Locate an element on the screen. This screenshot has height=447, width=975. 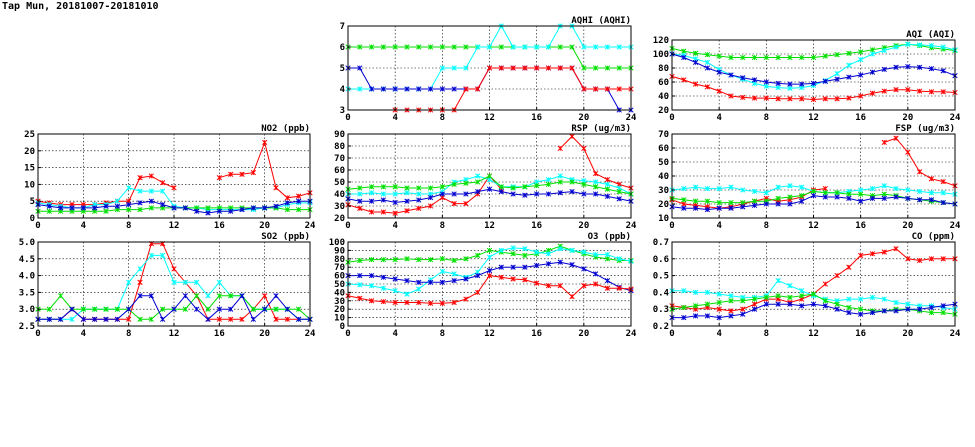
chart-aqi-aqi: 0 4 8 12 16 20 24 20 40 60 80 100 120 AQI (AQI) is located at coordinates (807, 76).